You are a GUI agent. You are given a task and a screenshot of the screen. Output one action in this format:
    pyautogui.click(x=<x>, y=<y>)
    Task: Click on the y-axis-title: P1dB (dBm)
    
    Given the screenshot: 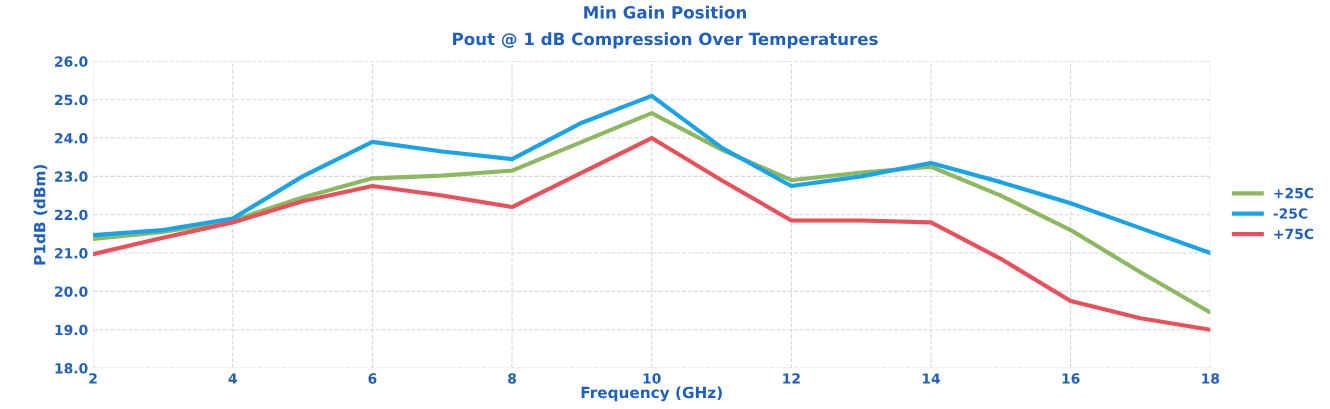 What is the action you would take?
    pyautogui.click(x=40, y=214)
    